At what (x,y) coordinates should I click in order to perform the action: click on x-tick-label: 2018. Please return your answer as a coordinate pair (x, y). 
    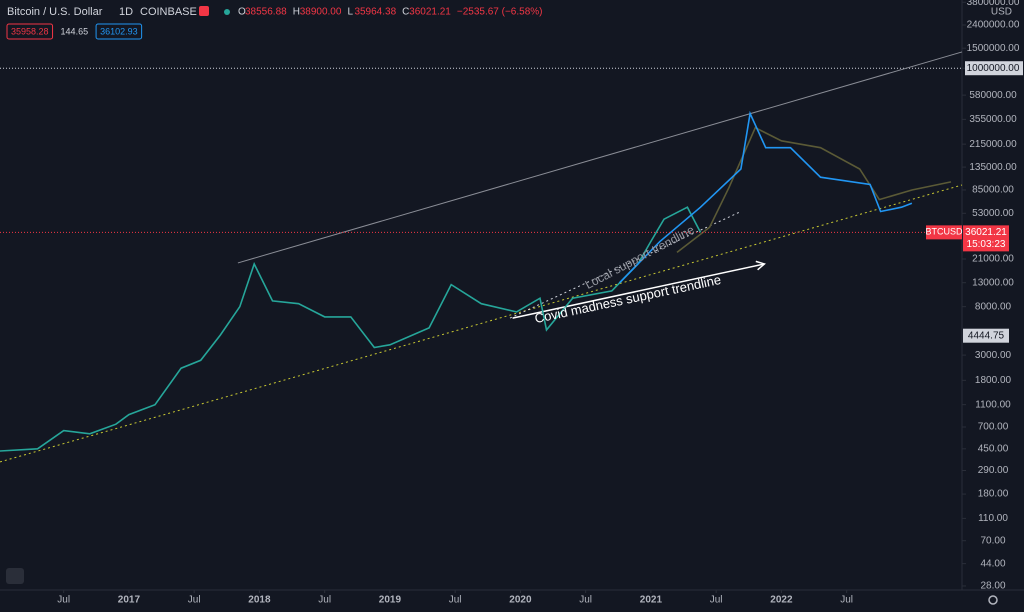
    Looking at the image, I should click on (259, 600).